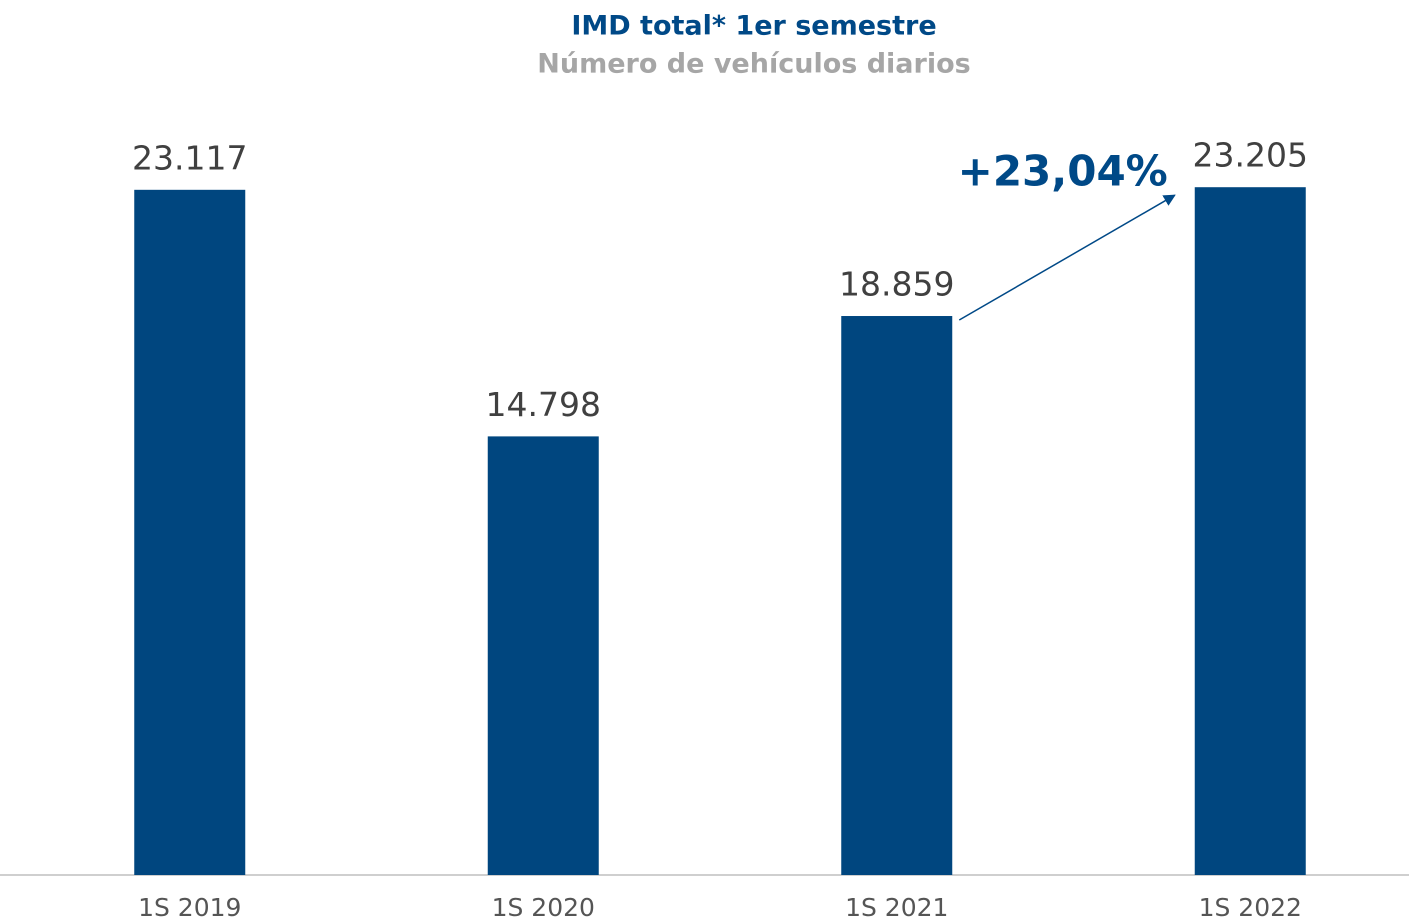  Describe the element at coordinates (896, 284) in the screenshot. I see `value-label: 18.859` at that location.